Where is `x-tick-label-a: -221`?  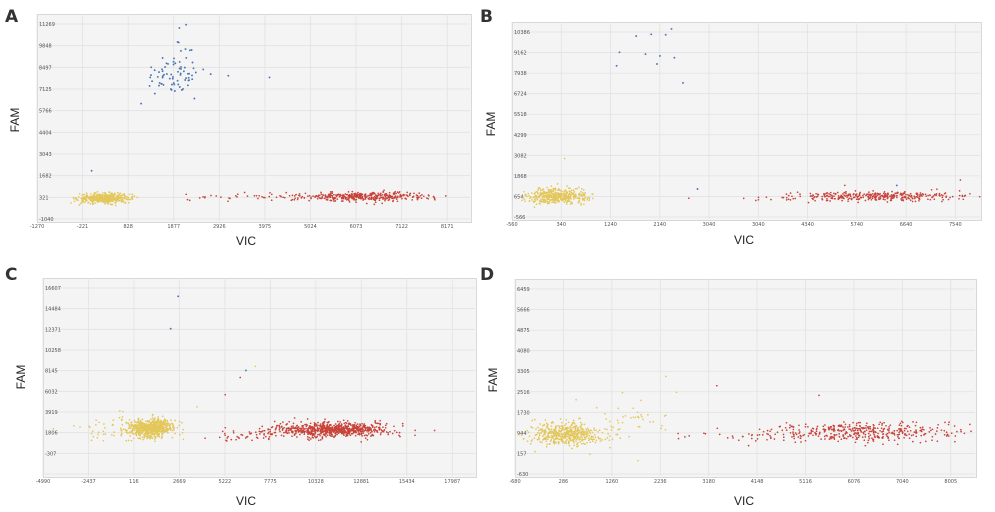
x-tick-label-a: -221 is located at coordinates (82, 227).